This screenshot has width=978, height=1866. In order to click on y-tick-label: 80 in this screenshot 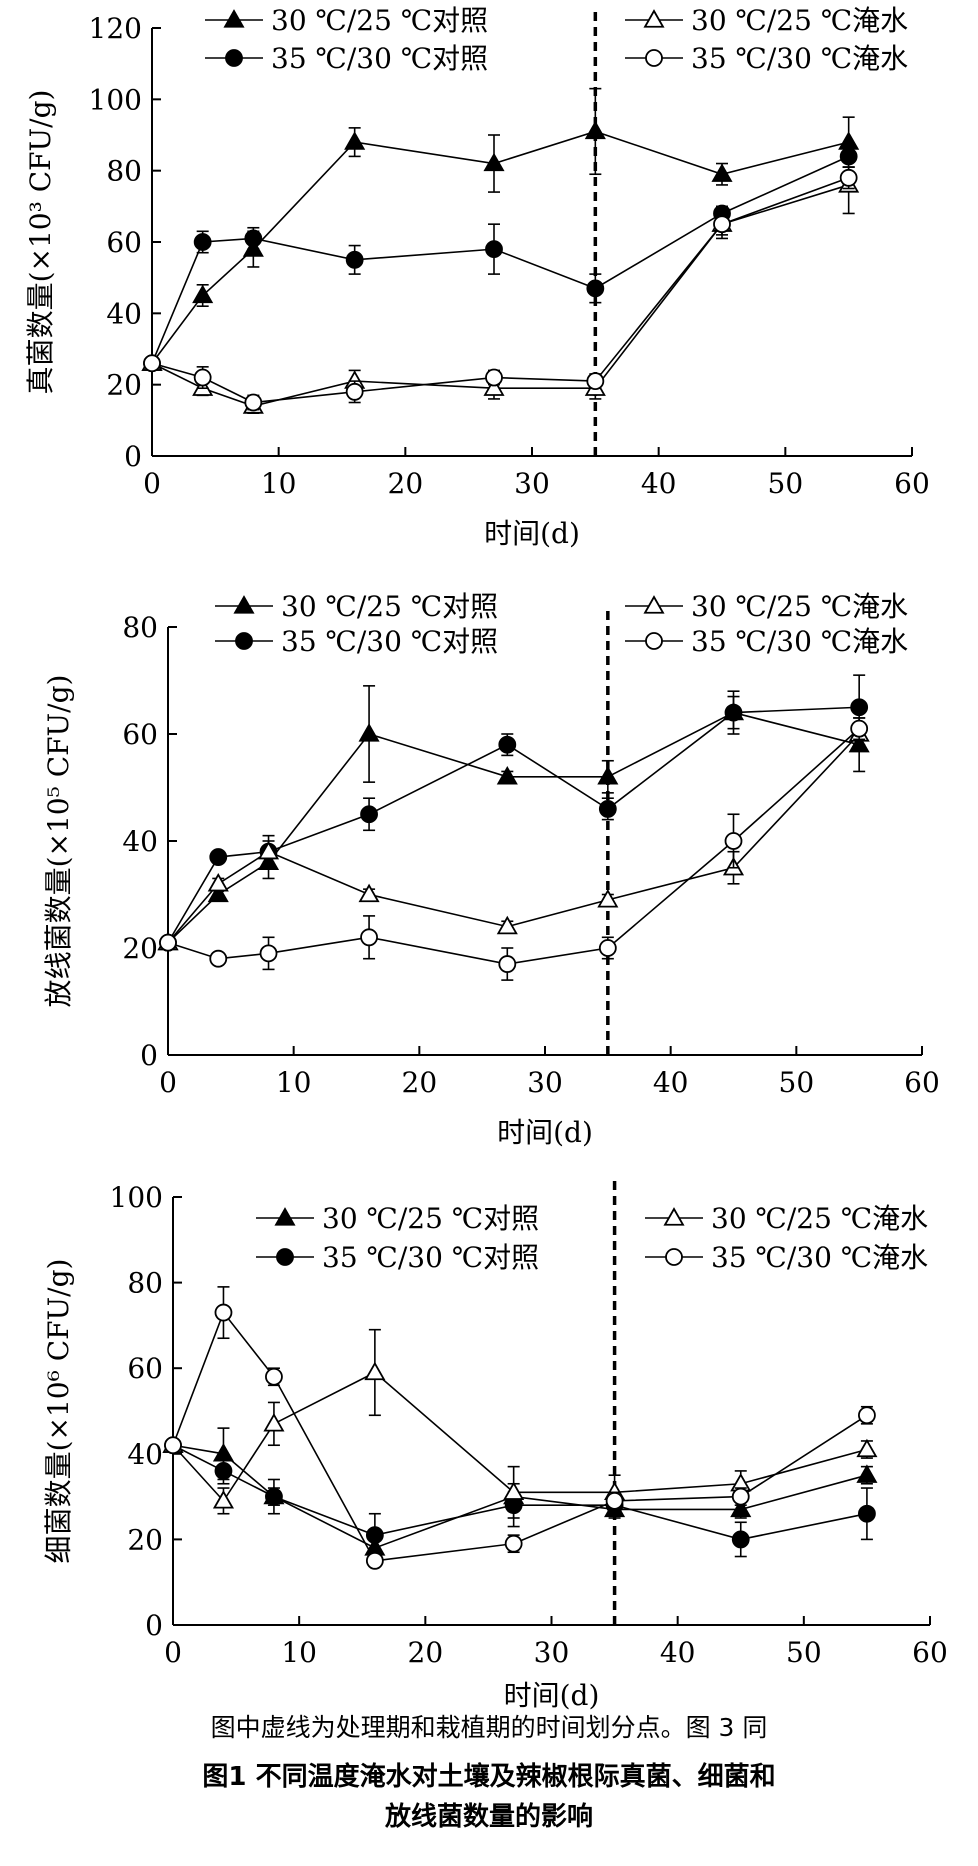, I will do `click(140, 627)`.